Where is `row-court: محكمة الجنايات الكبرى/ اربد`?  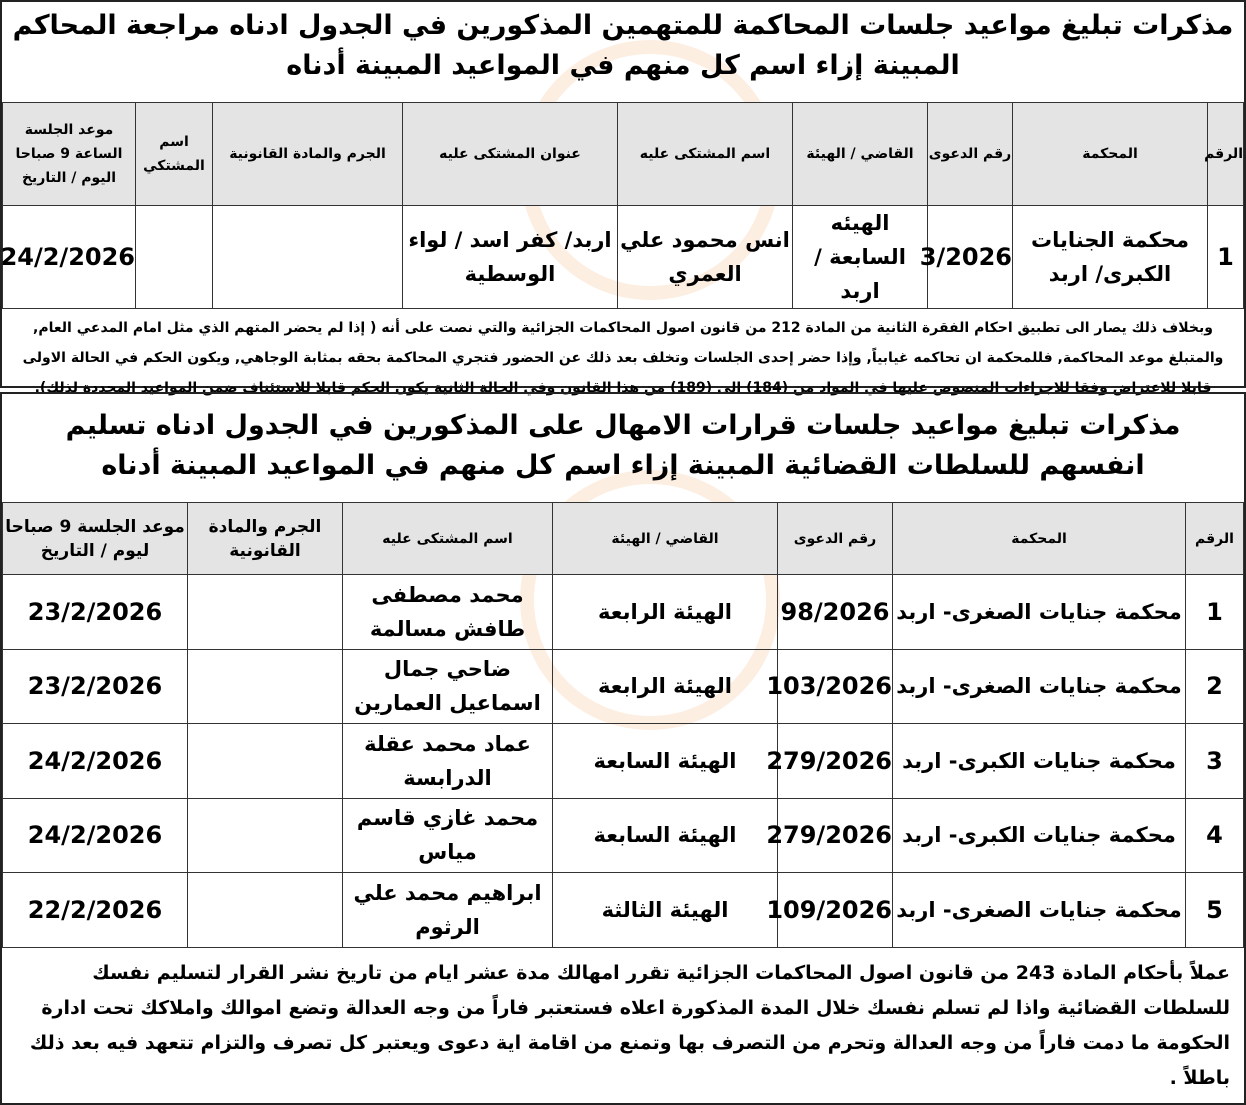
row-court: محكمة الجنايات الكبرى/ اربد is located at coordinates (1110, 257).